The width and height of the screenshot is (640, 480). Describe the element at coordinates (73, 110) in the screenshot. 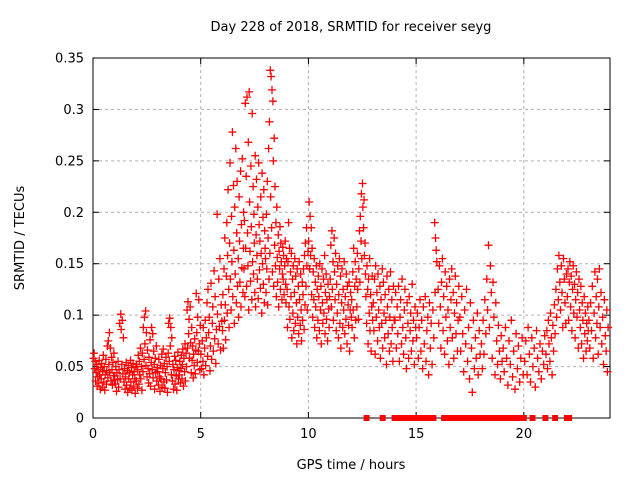

I see `y-tick-label: 0.3` at that location.